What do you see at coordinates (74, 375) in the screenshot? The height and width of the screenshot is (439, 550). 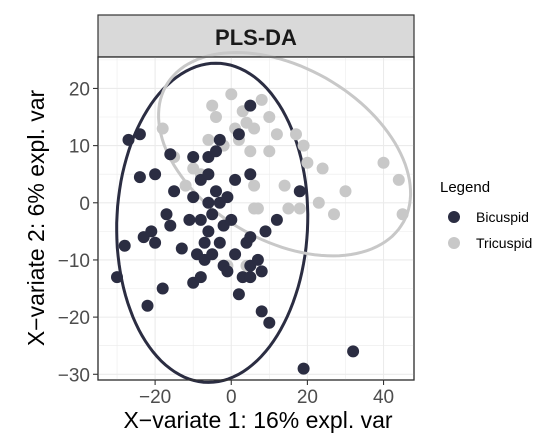 I see `y-tick-label: −30` at bounding box center [74, 375].